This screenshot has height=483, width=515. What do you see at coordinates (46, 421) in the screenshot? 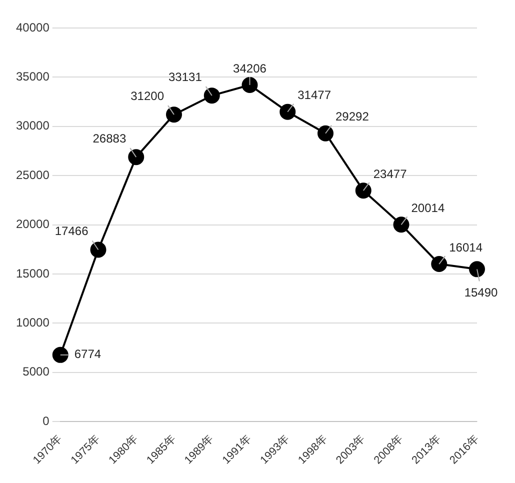
I see `y-tick-label: 0` at bounding box center [46, 421].